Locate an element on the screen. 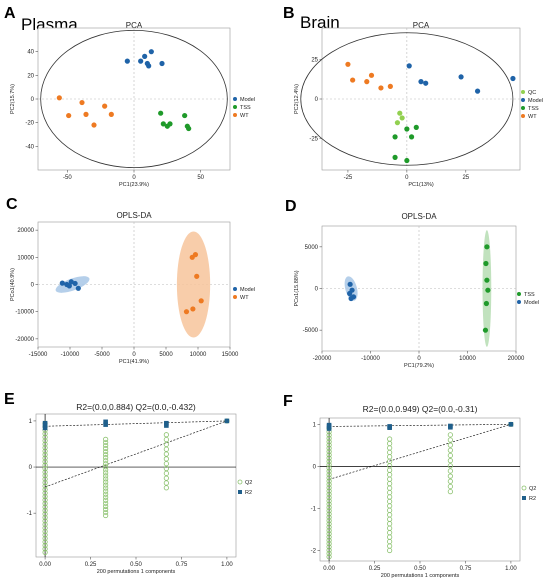 The image size is (550, 580). y-tick-label: -20 is located at coordinates (29, 124).